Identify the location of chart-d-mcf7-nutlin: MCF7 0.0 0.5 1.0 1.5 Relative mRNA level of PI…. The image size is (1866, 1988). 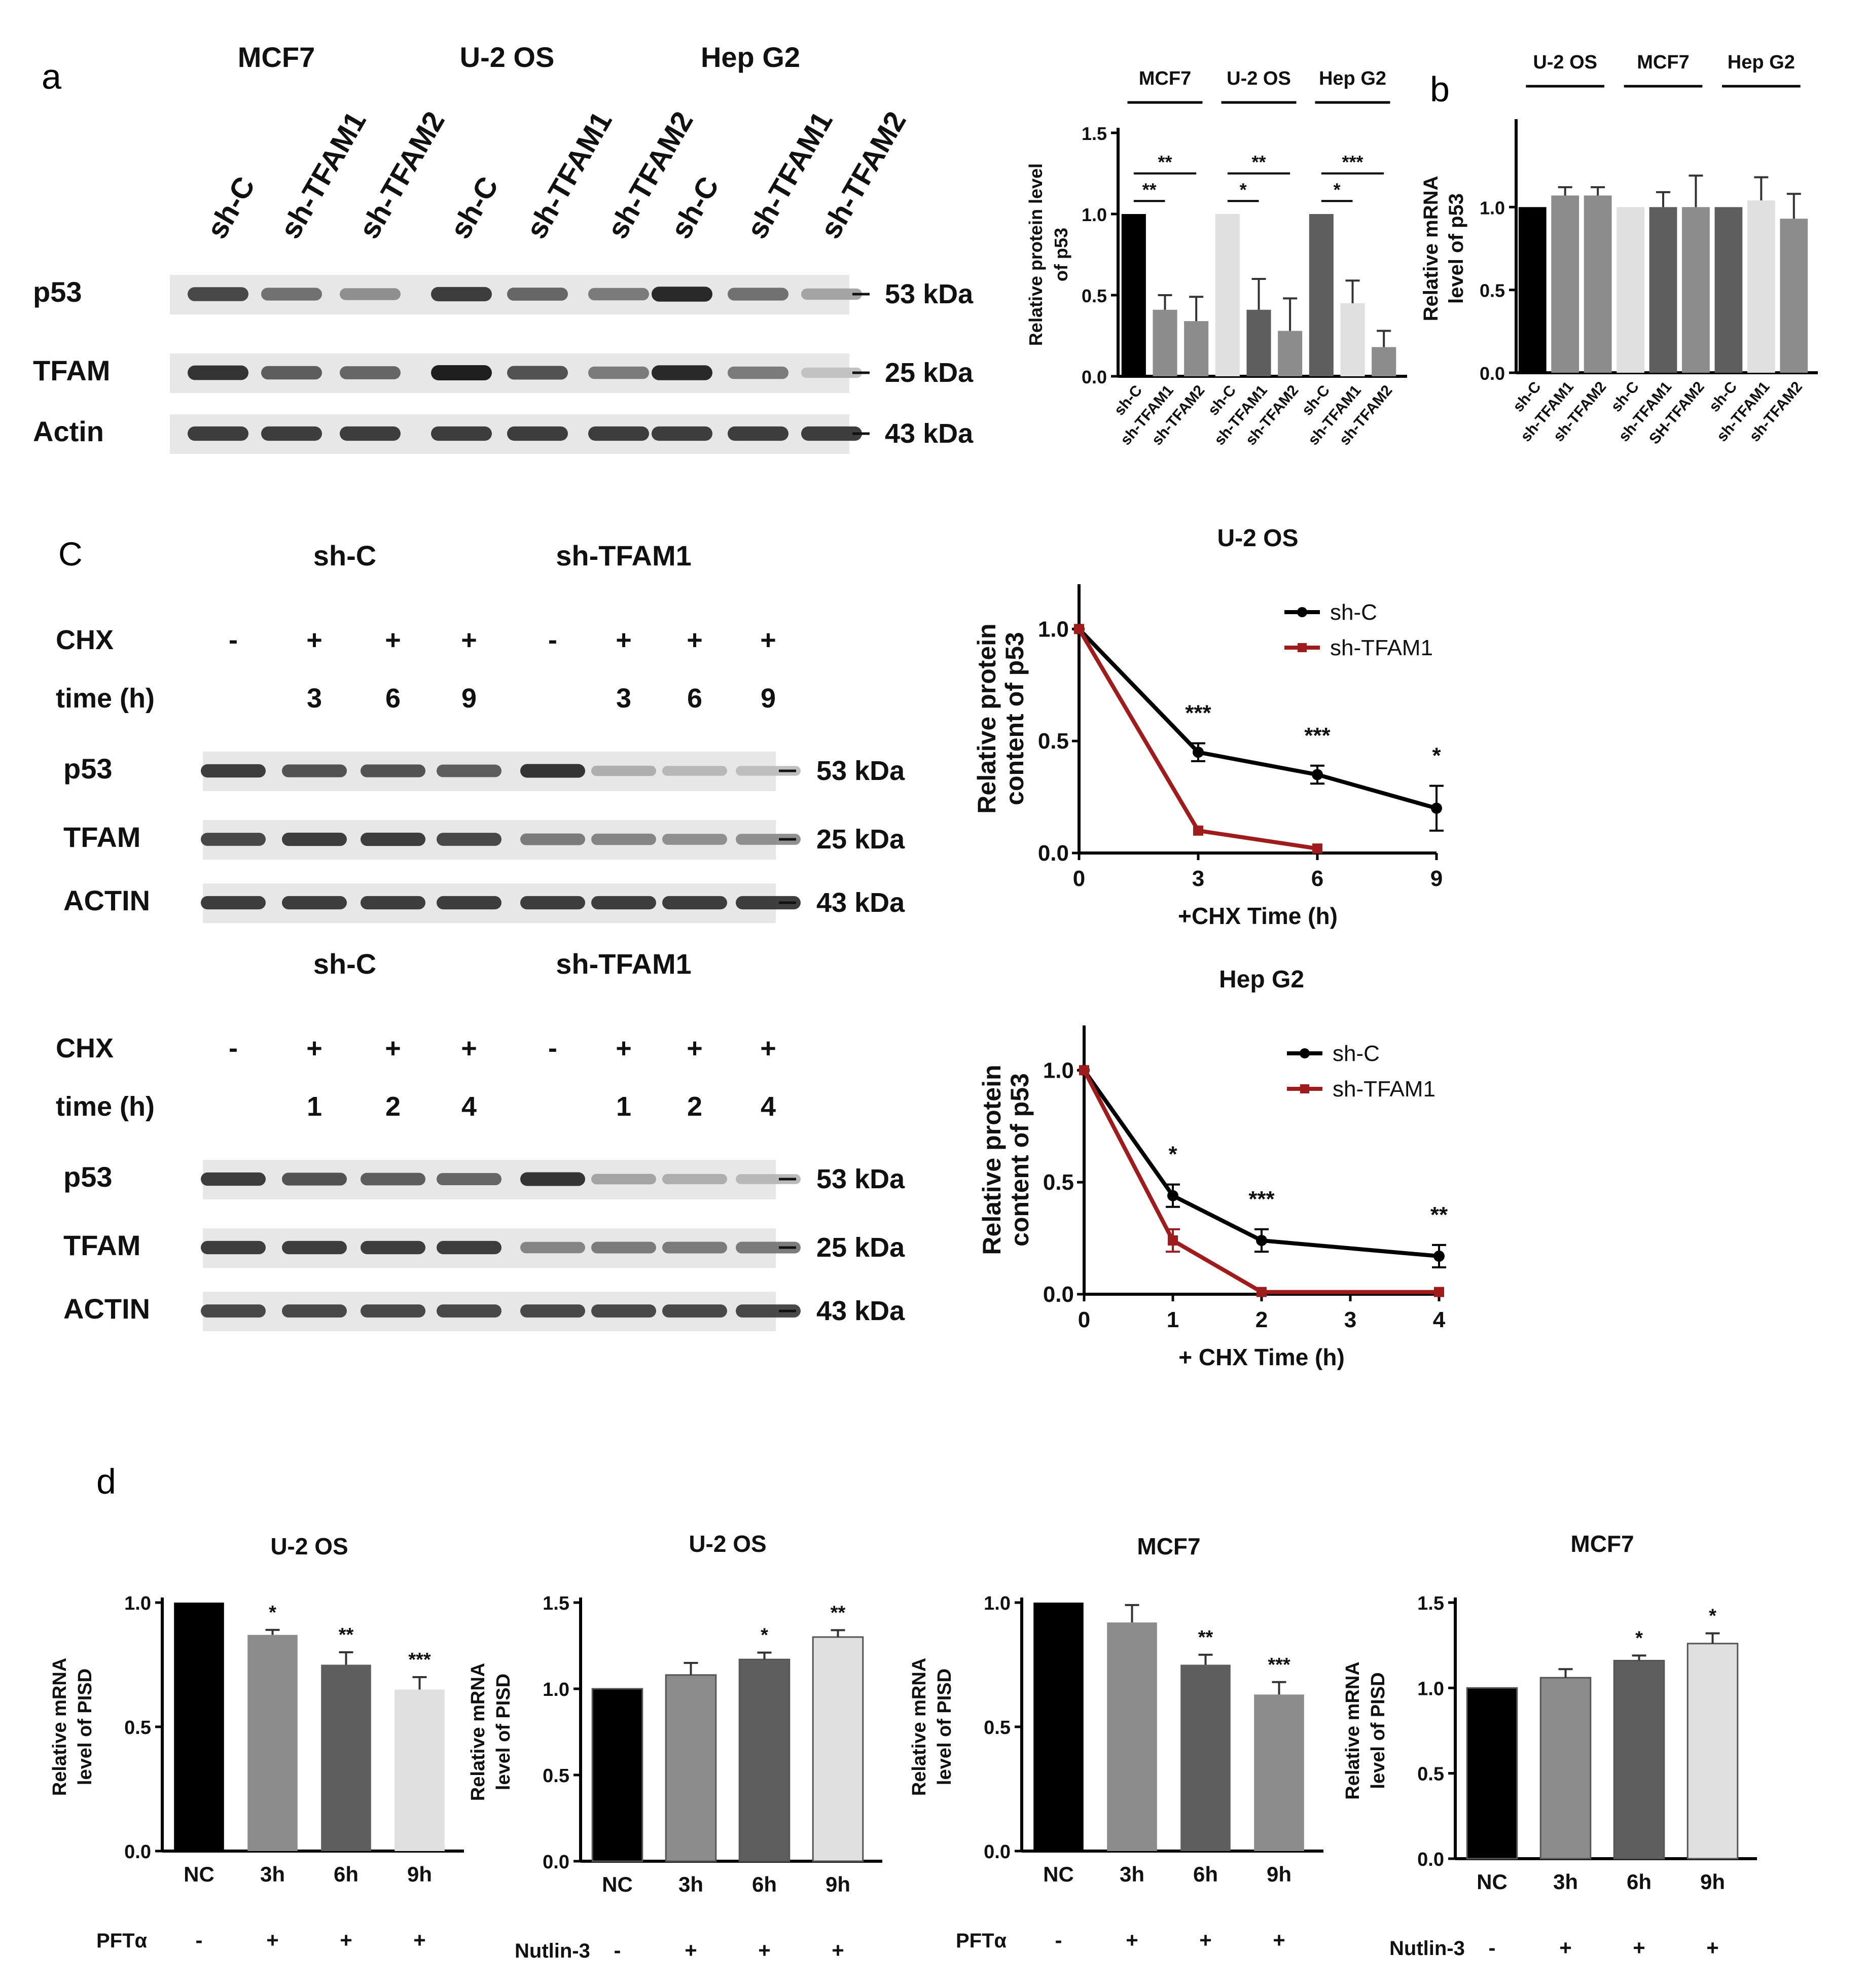
(1549, 1745).